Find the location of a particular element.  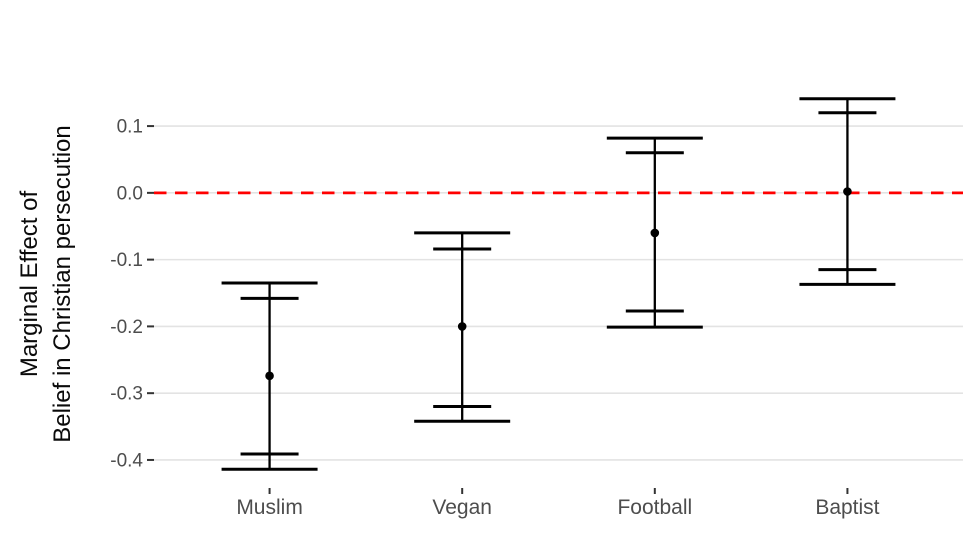

y-tick-label: -0.3 is located at coordinates (126, 394).